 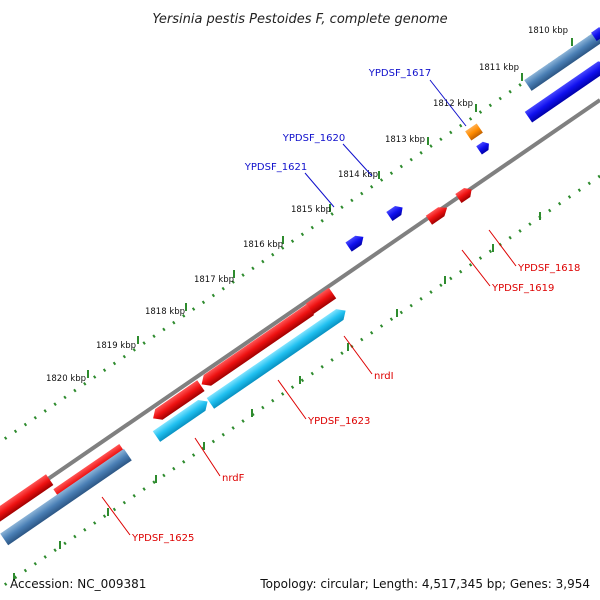 I want to click on gene-label: YPDSF_1617, so click(x=399, y=73).